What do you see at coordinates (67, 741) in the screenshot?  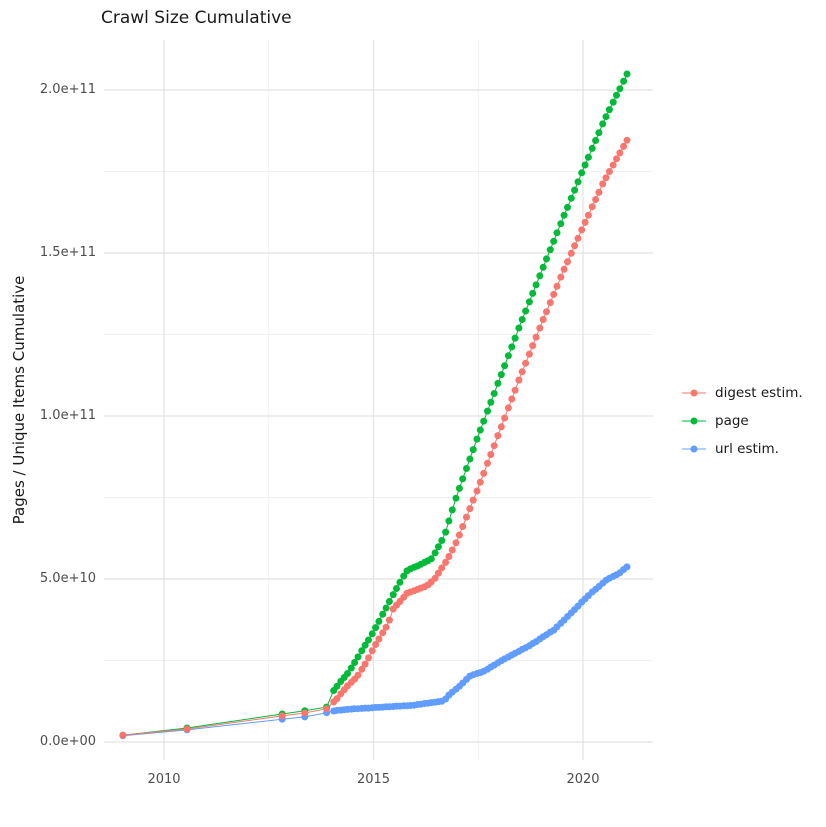 I see `y-tick-label: 0.0e+00` at bounding box center [67, 741].